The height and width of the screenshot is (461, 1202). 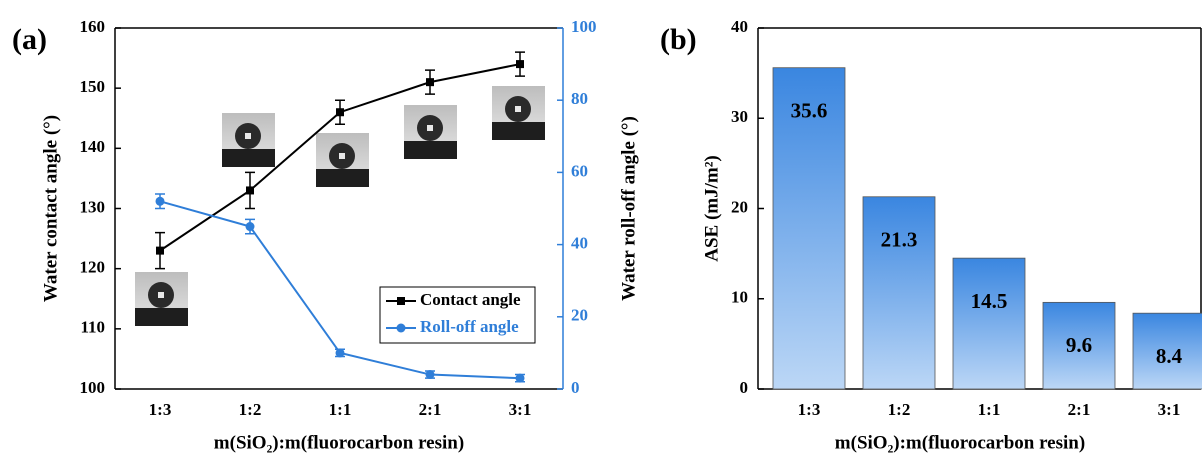 I want to click on value-label: 21.3, so click(x=899, y=240).